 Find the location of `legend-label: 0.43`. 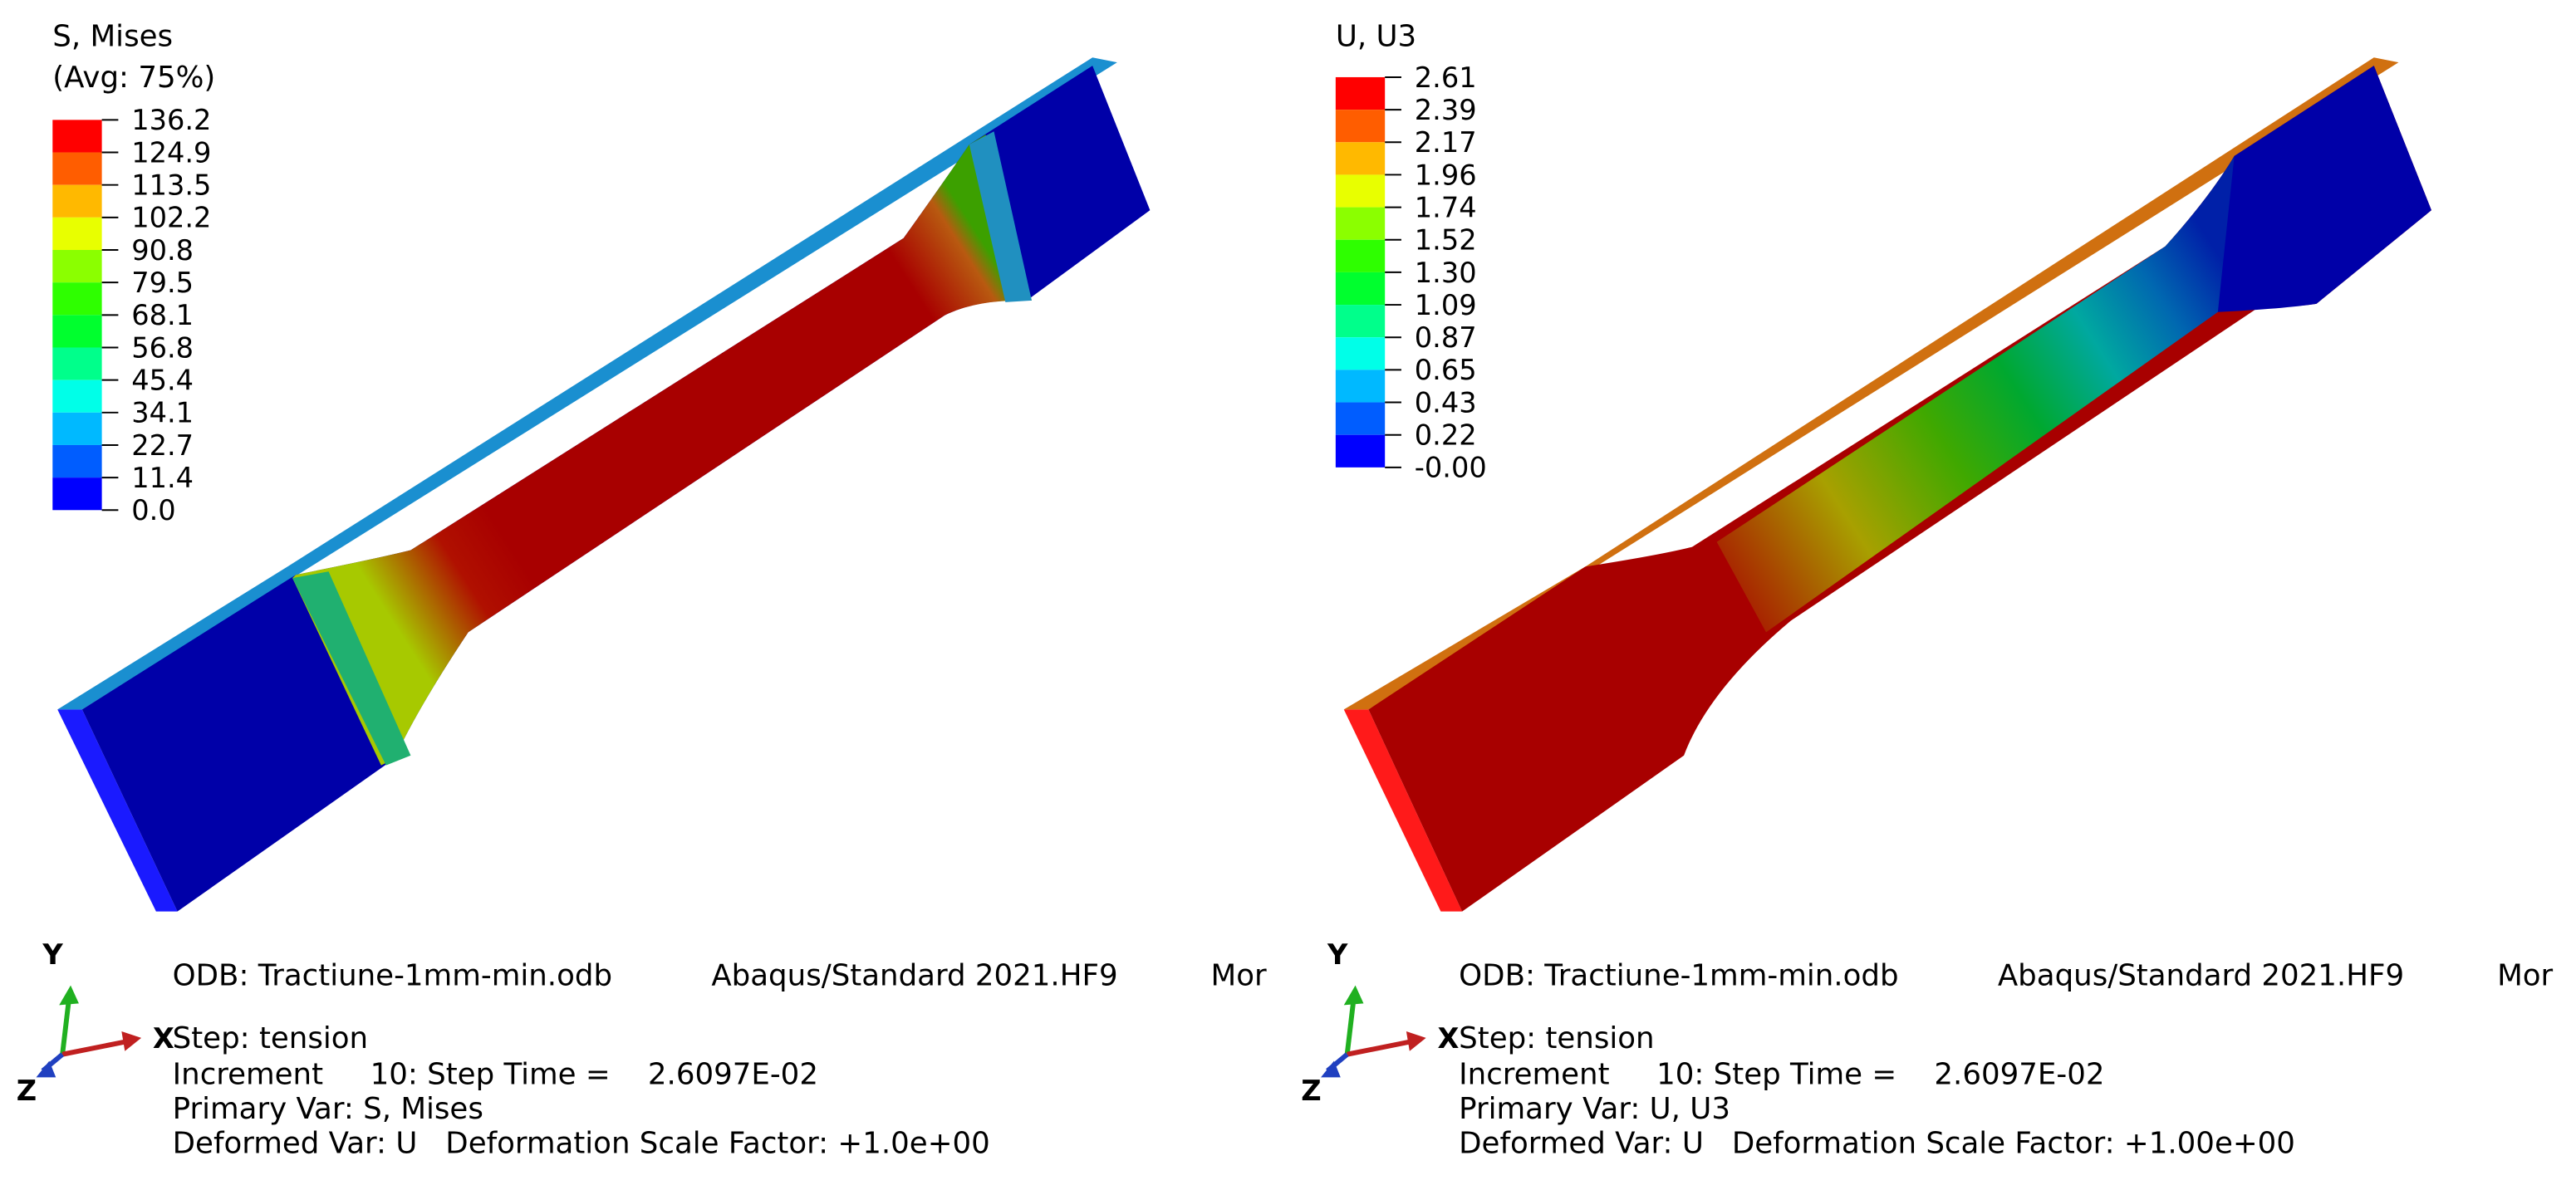

legend-label: 0.43 is located at coordinates (1446, 402).